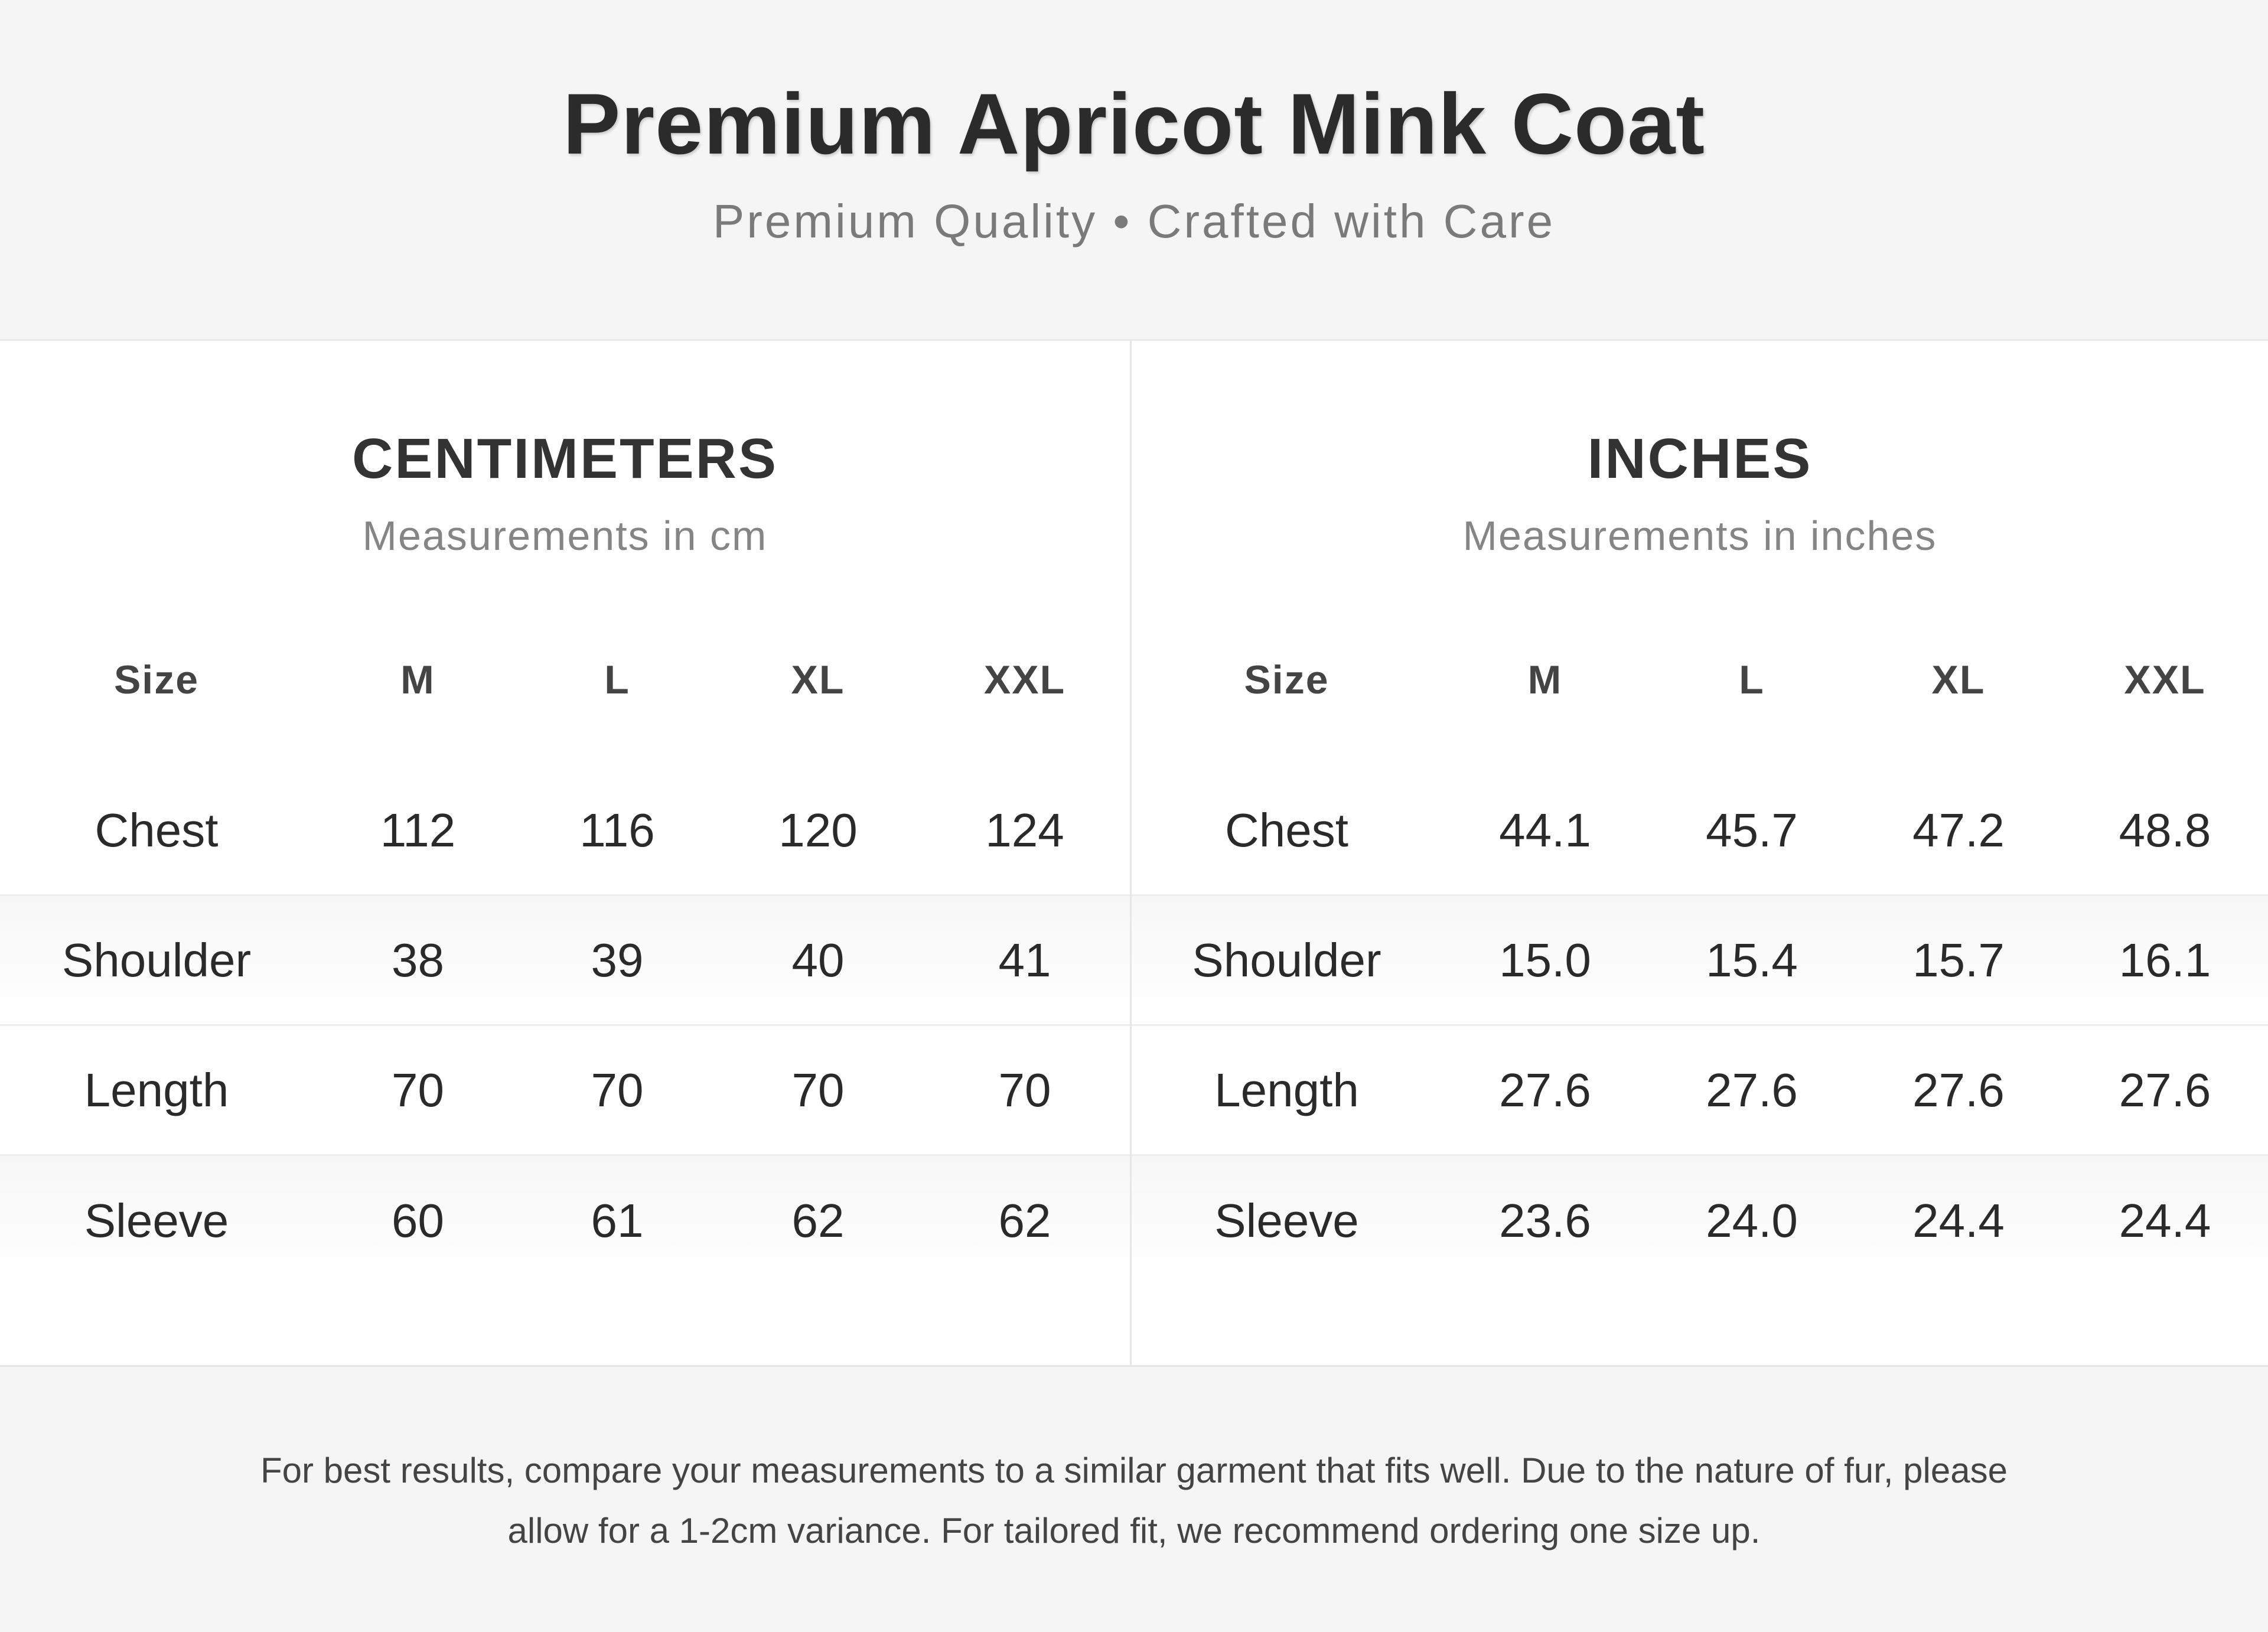 Image resolution: width=2268 pixels, height=1632 pixels. I want to click on table-row: Shoulder 38 39 40 41, so click(565, 961).